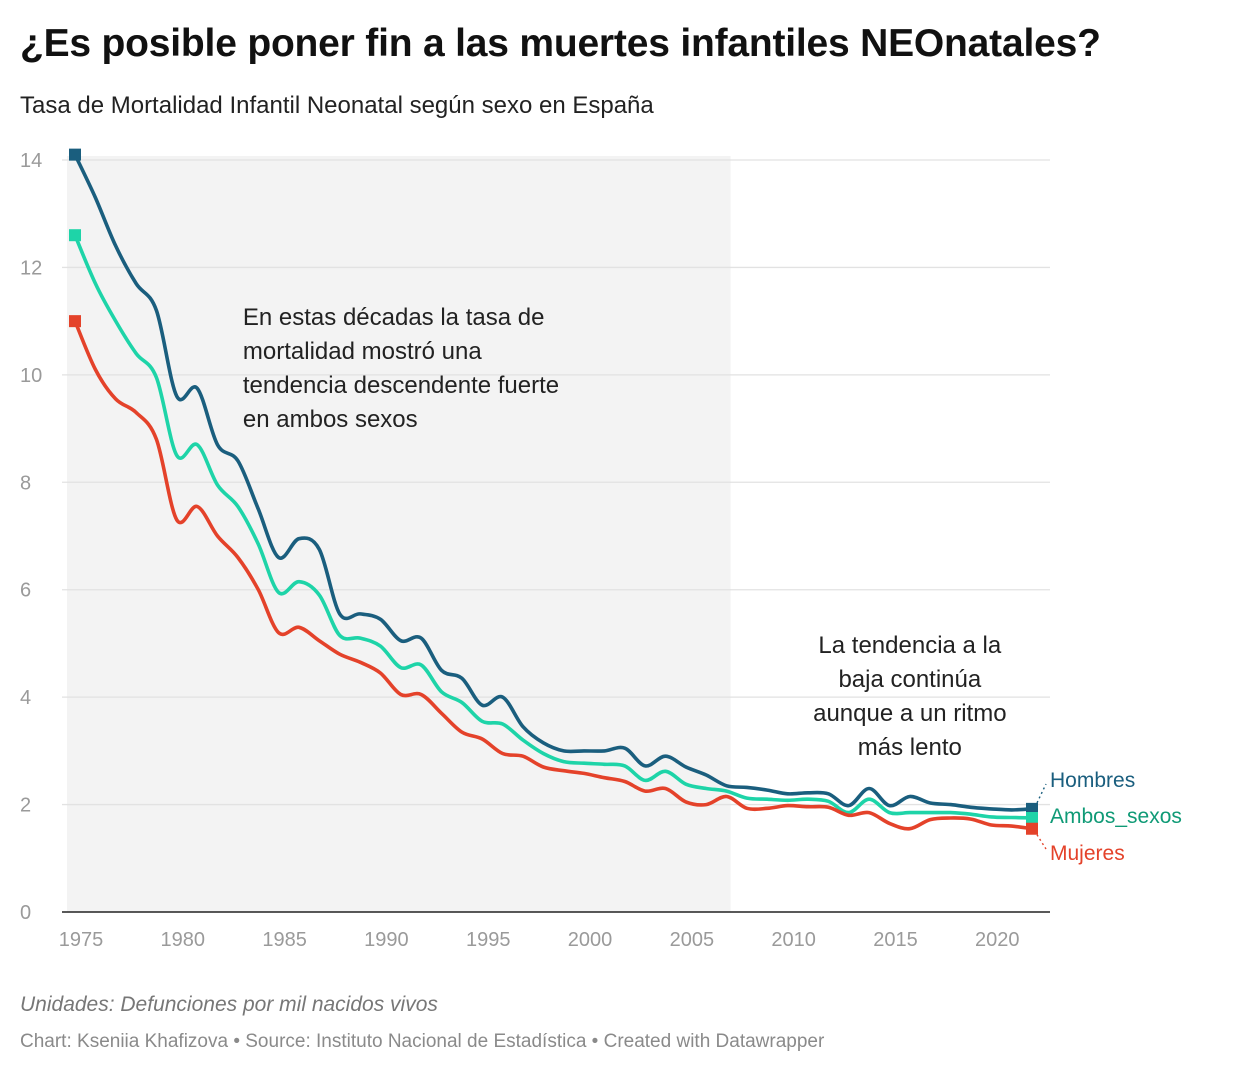 The height and width of the screenshot is (1076, 1240). What do you see at coordinates (488, 940) in the screenshot?
I see `x-tick-label: 1995` at bounding box center [488, 940].